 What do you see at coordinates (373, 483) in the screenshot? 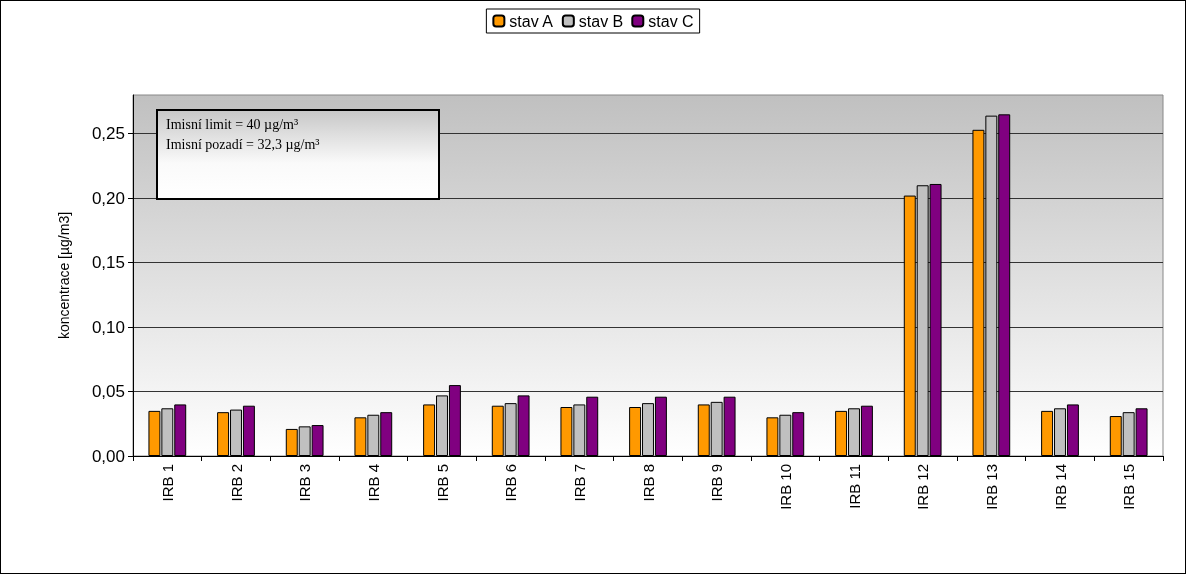
I see `x-tick-label: IRB 4` at bounding box center [373, 483].